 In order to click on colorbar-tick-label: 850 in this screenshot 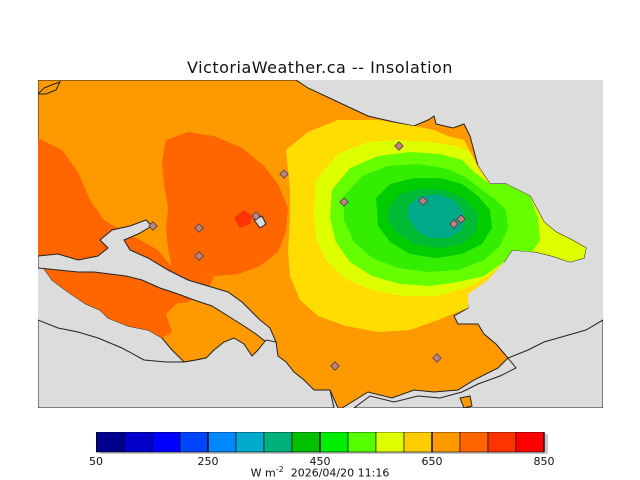, I will do `click(544, 461)`.